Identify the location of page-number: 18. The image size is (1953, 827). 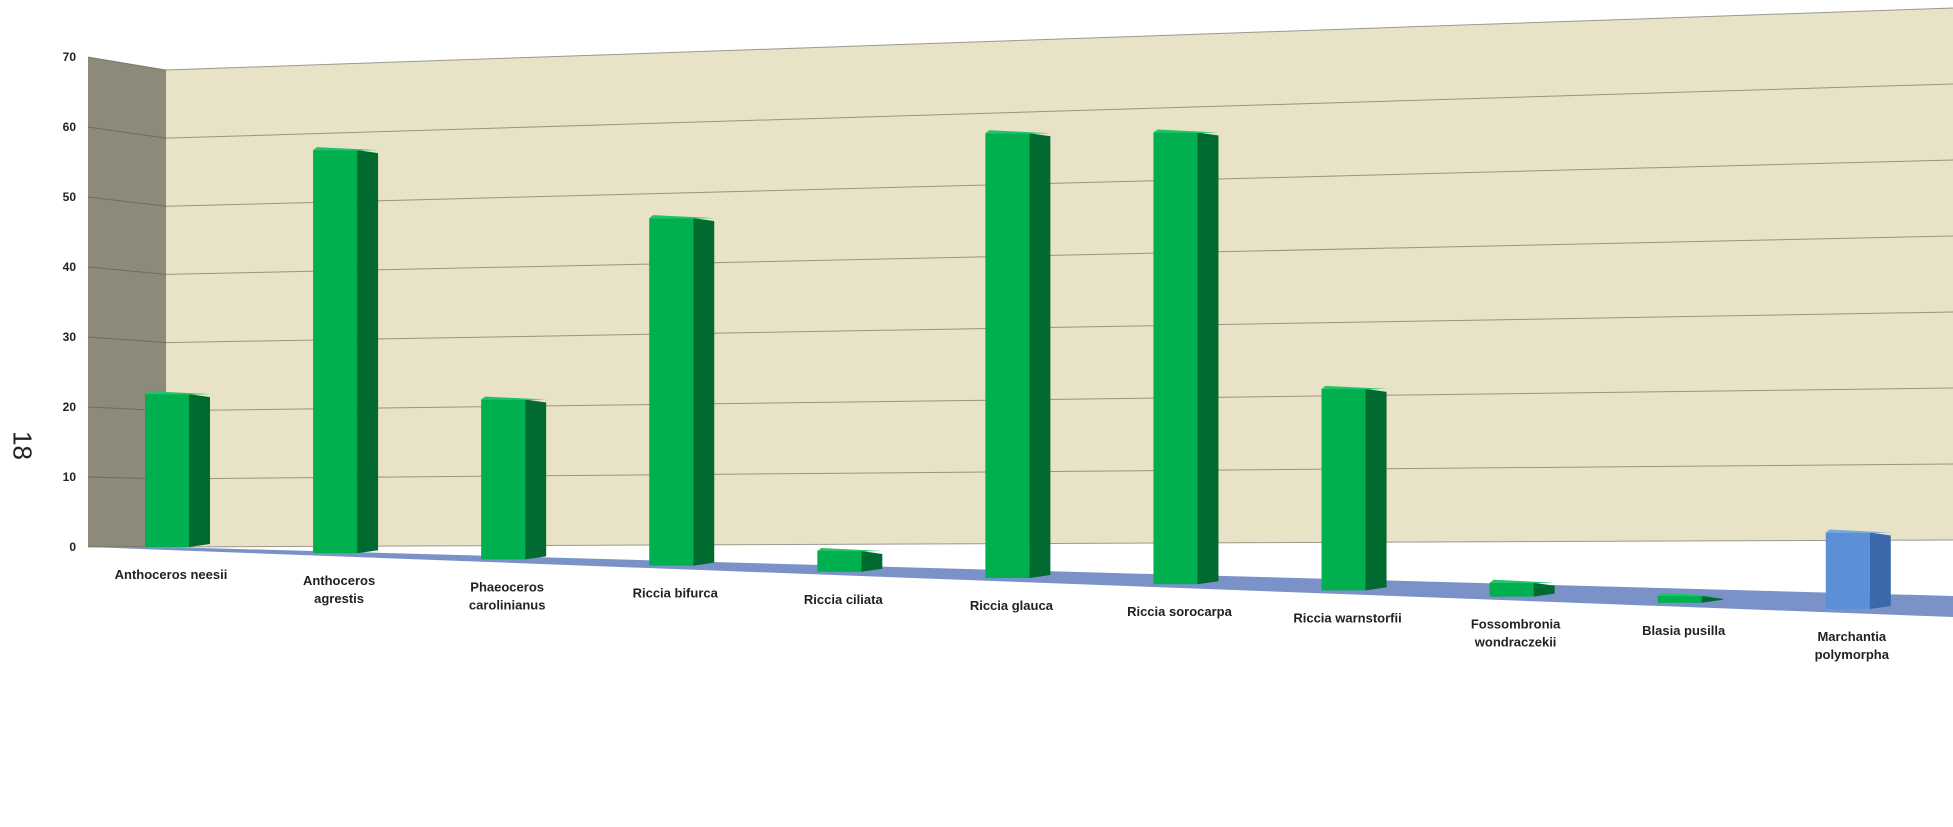
(22, 445).